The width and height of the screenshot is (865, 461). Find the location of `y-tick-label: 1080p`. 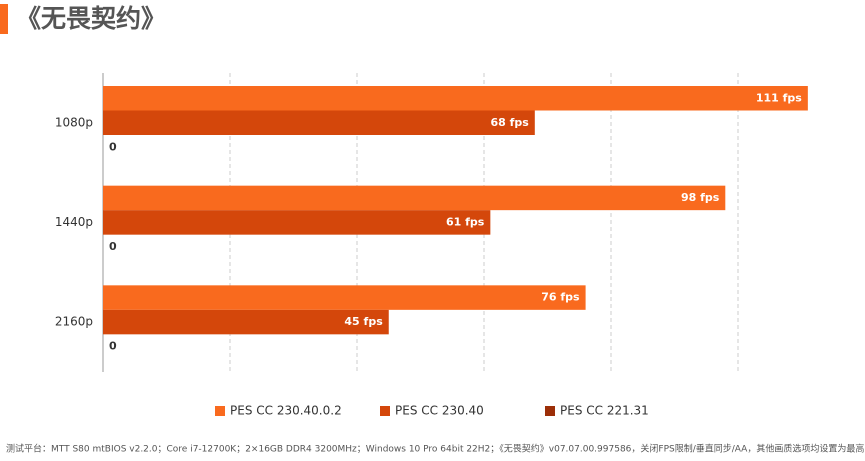

y-tick-label: 1080p is located at coordinates (74, 122).